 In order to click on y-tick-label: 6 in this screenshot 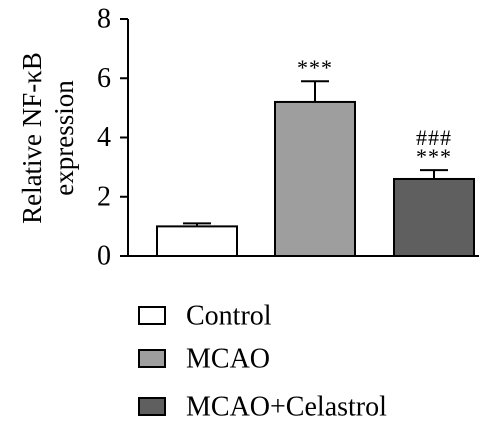, I will do `click(104, 78)`.